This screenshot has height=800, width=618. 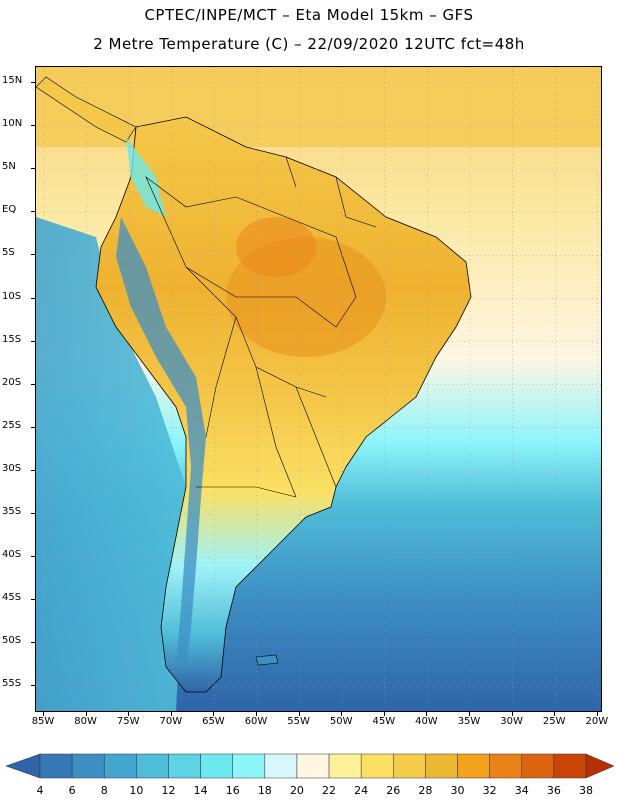 I want to click on lat-label: 40S, so click(x=12, y=555).